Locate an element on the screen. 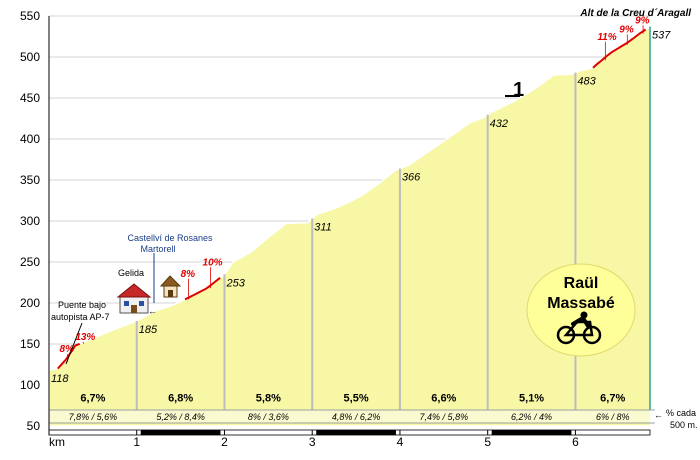 The width and height of the screenshot is (700, 460). gelida-label: Gelida is located at coordinates (131, 273).